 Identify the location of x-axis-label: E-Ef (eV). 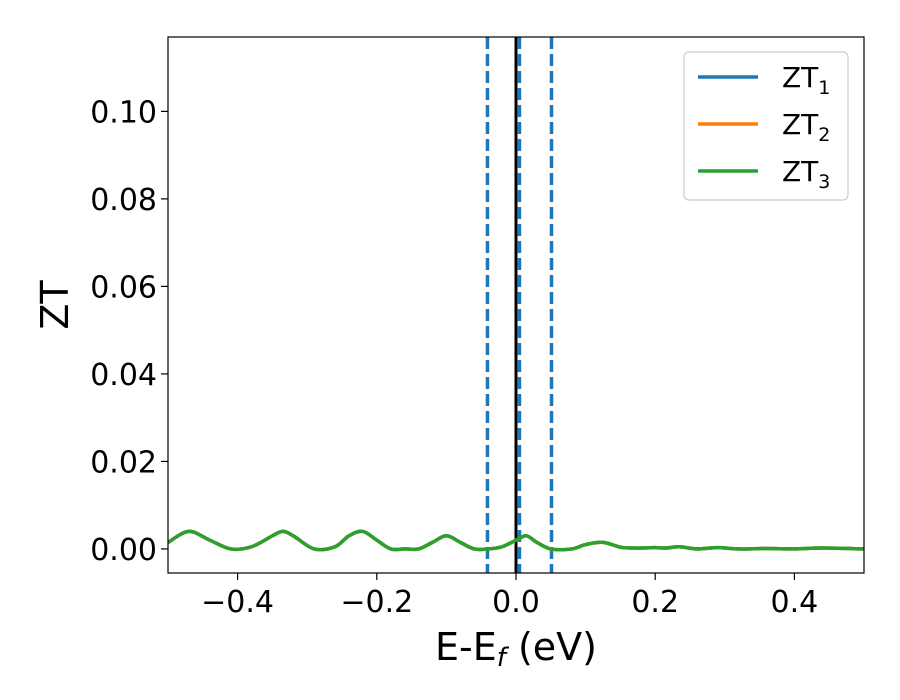
(516, 649).